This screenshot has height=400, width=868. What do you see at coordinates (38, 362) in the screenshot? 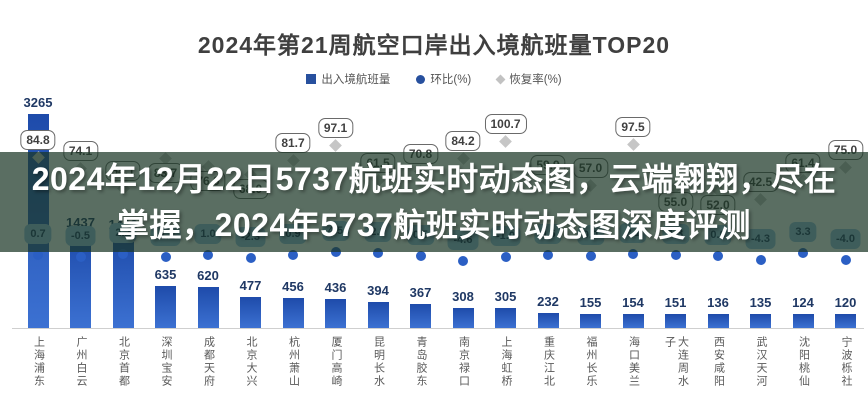
I see `x-axis-label: 上海浦东` at bounding box center [38, 362].